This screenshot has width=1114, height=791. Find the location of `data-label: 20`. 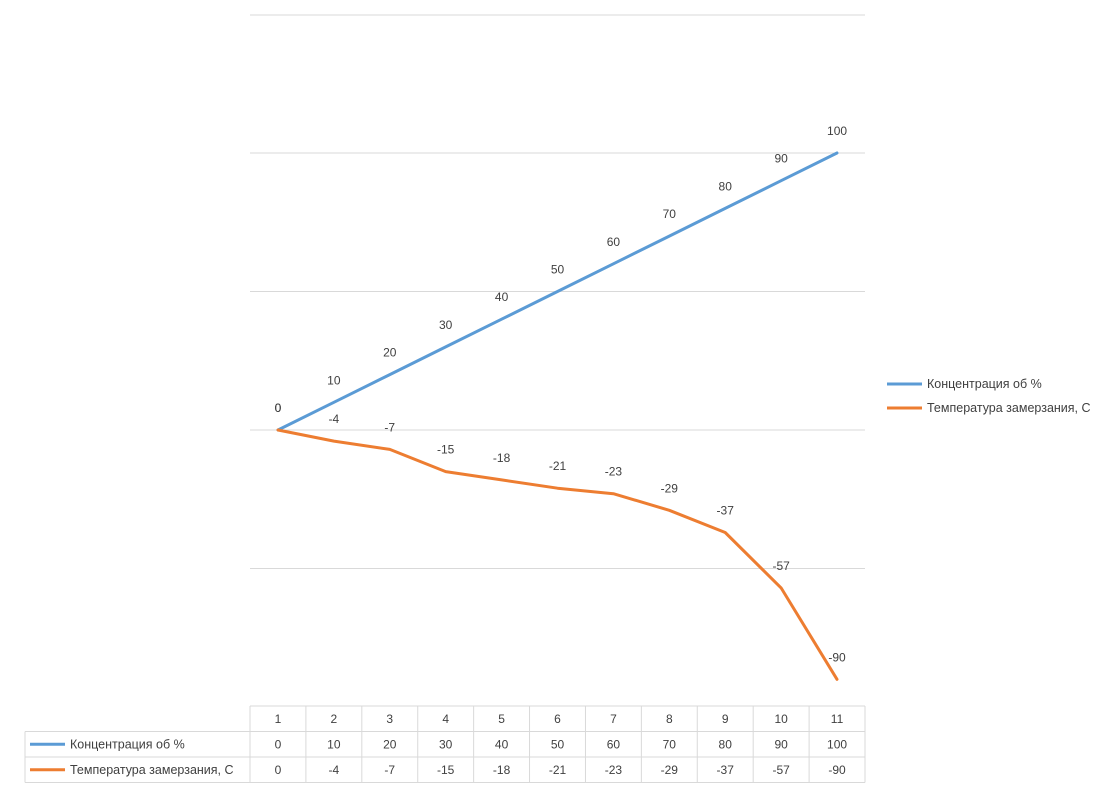

data-label: 20 is located at coordinates (390, 353).